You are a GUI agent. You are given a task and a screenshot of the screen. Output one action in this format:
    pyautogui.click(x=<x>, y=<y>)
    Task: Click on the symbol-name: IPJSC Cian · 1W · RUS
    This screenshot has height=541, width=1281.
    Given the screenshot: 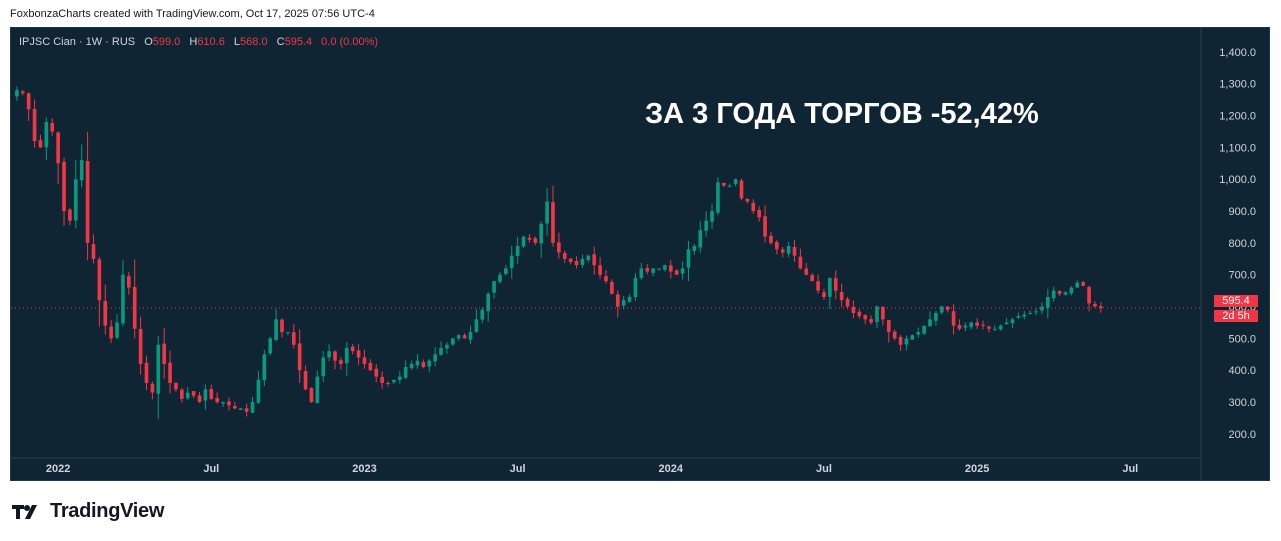 What is the action you would take?
    pyautogui.click(x=77, y=42)
    